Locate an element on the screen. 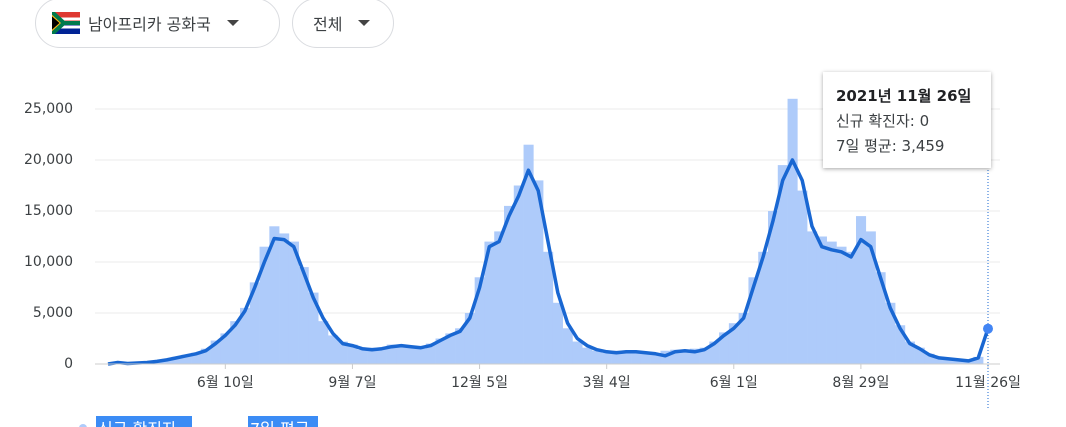 This screenshot has width=1066, height=427. region-label: 남아프리카 공화국 is located at coordinates (149, 24).